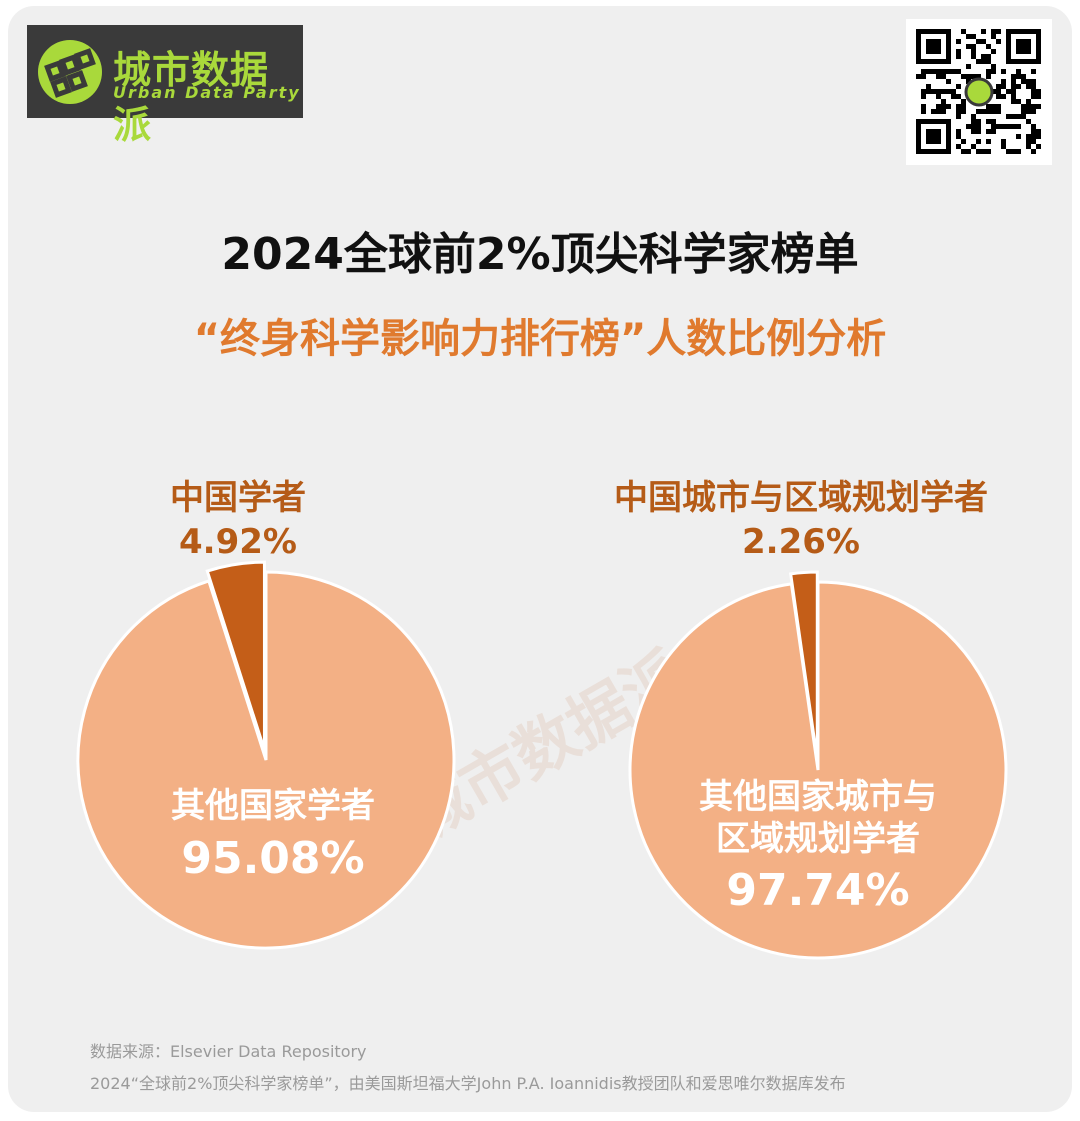 The image size is (1080, 1121). What do you see at coordinates (207, 92) in the screenshot?
I see `brand-name-en: Urban Data Party` at bounding box center [207, 92].